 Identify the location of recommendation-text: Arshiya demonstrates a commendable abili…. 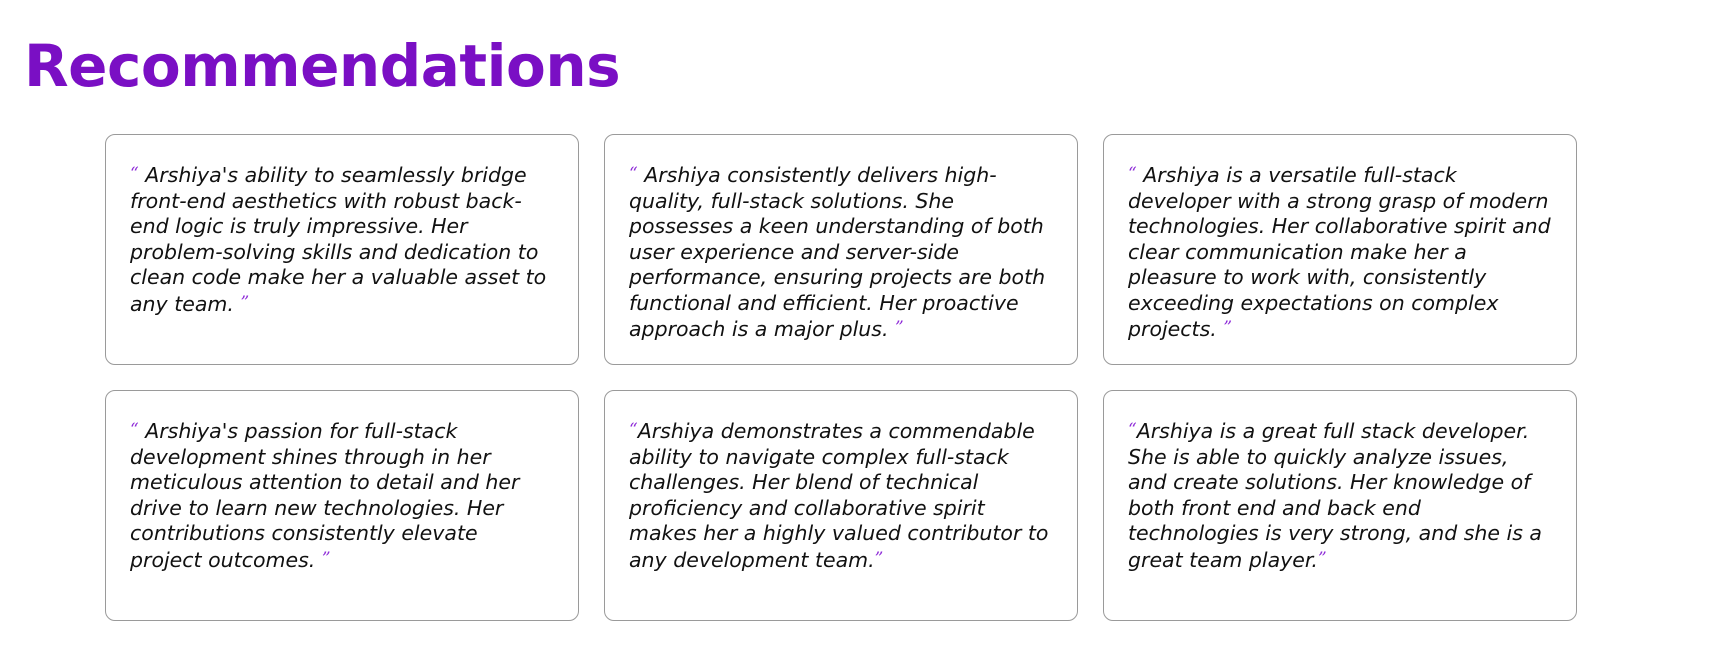
(839, 495).